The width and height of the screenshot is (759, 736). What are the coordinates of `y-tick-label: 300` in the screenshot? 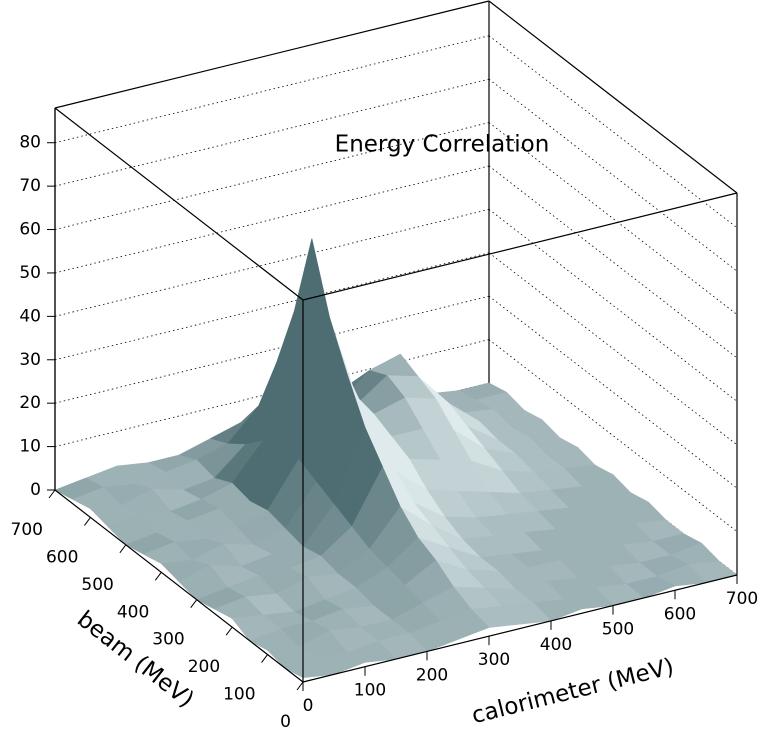 It's located at (168, 640).